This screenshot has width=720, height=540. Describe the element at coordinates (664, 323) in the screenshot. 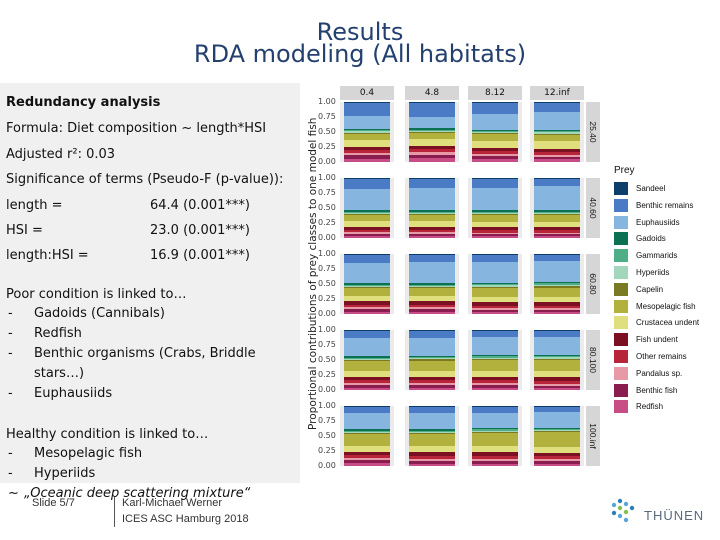

I see `legend-item: Crustacea undent` at that location.